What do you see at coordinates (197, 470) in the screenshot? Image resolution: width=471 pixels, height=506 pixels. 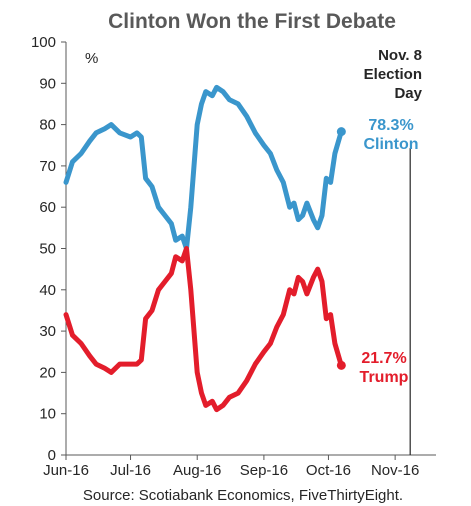 I see `x-tick-label: Aug-16` at bounding box center [197, 470].